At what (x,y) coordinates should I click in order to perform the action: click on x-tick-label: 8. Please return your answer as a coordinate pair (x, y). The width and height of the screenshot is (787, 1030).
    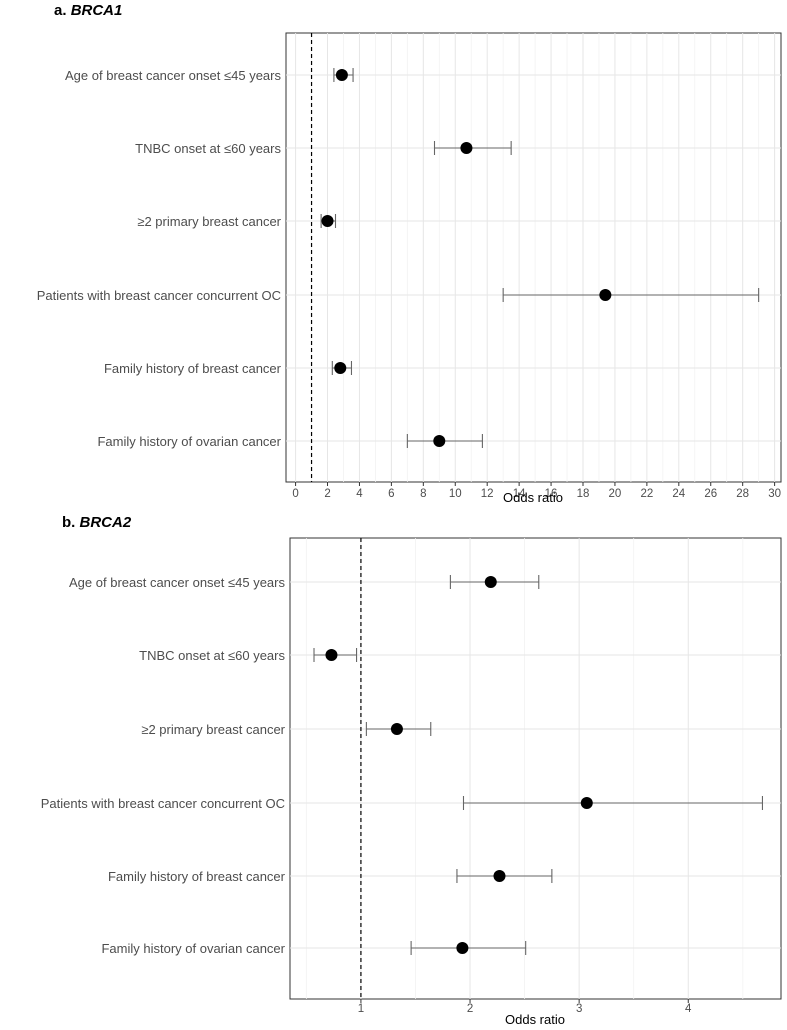
    Looking at the image, I should click on (423, 494).